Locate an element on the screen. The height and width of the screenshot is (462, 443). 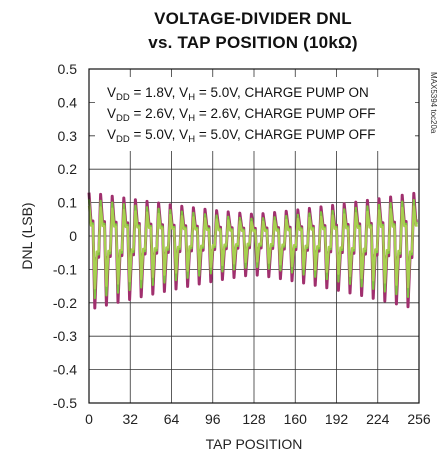
x-tick-label: 224 is located at coordinates (378, 419).